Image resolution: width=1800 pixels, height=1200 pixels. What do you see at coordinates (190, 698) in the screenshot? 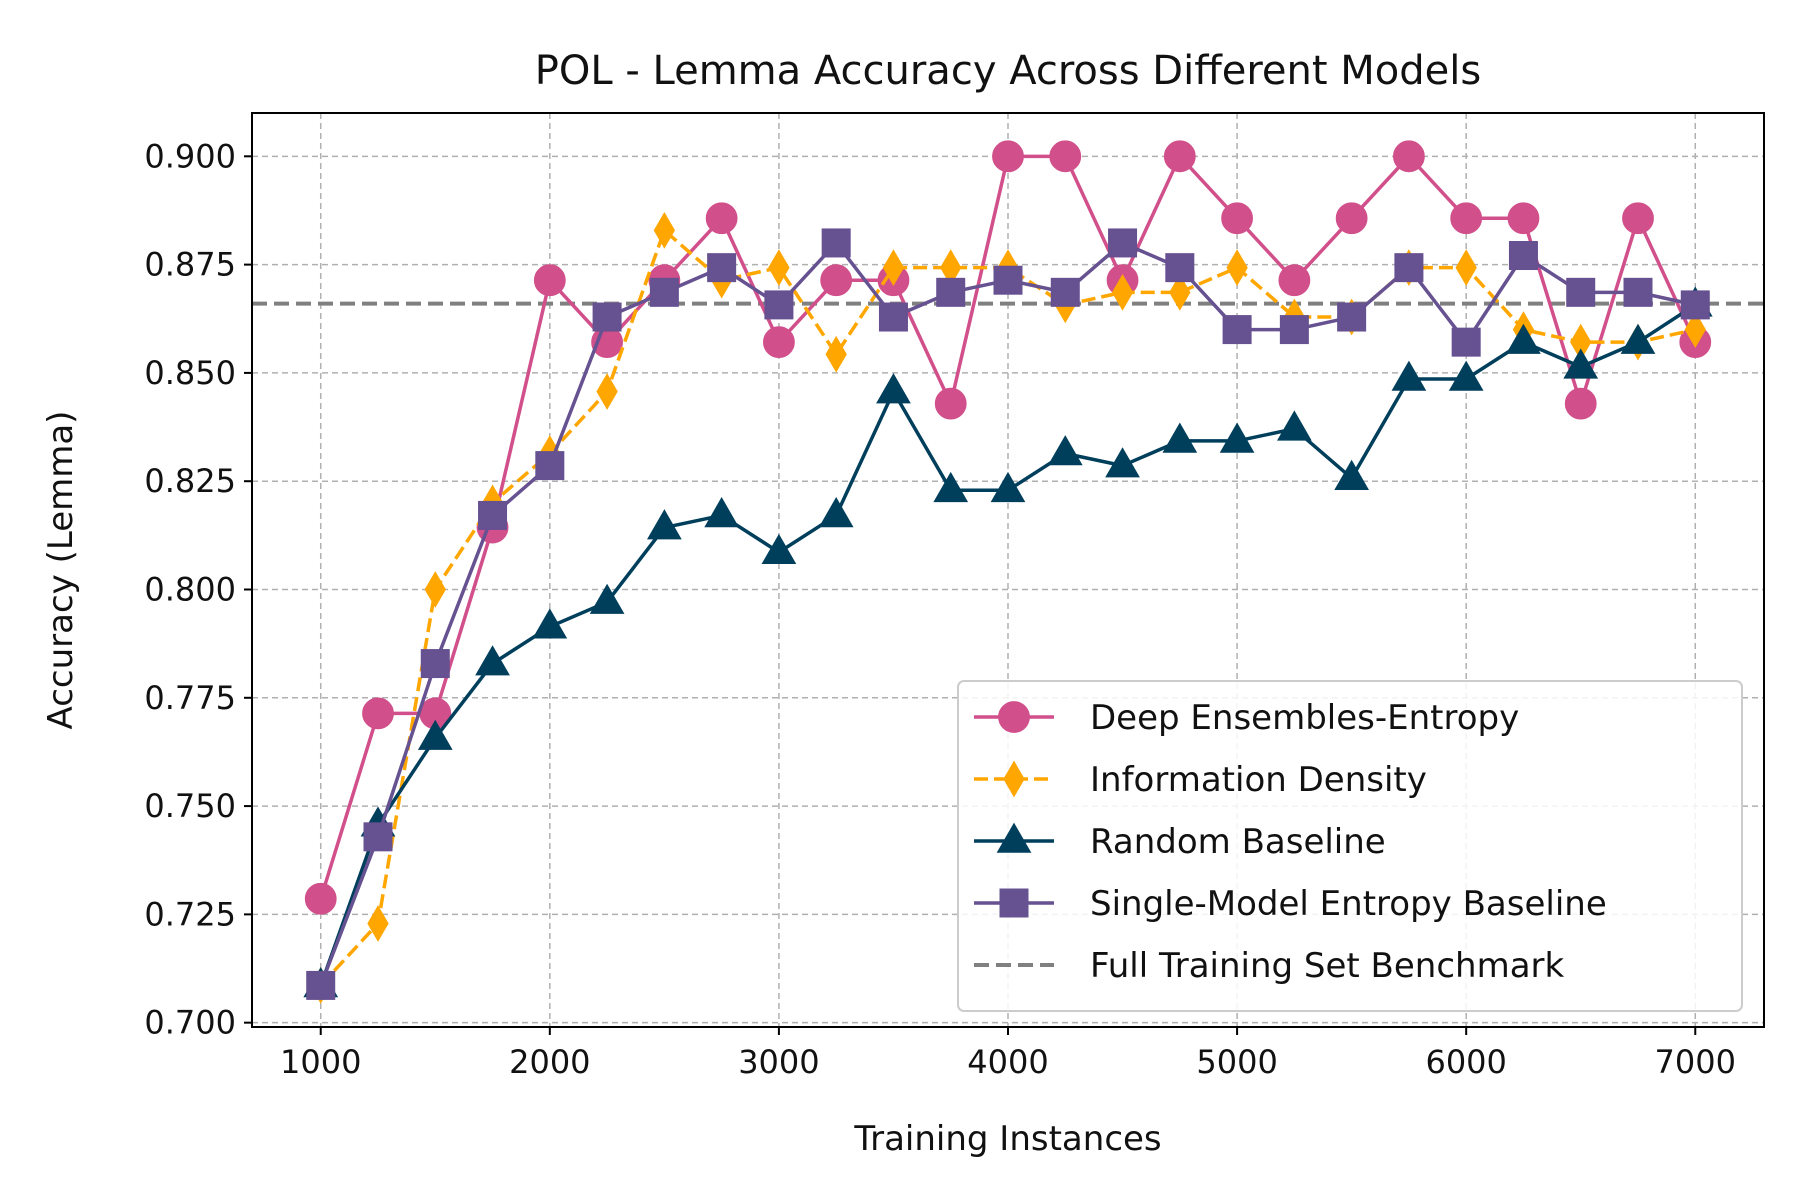
I see `y-tick-label: 0.775` at bounding box center [190, 698].